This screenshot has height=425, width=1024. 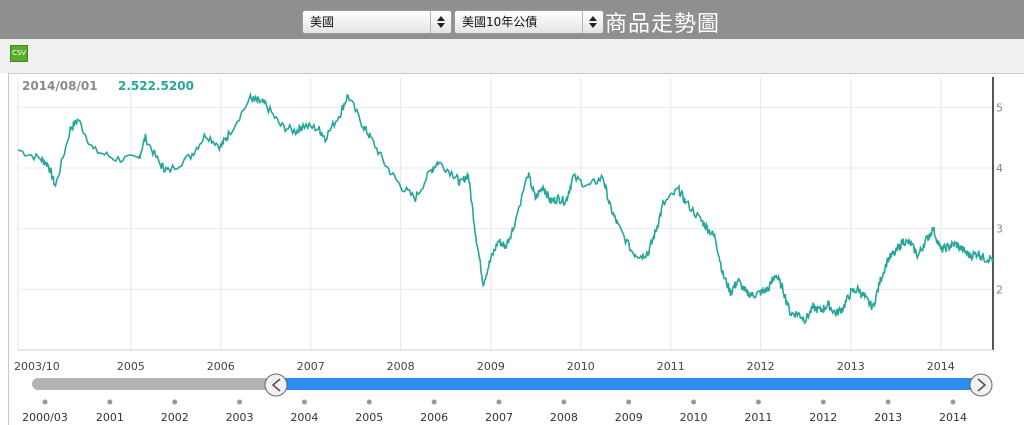 I want to click on readout-date: 2014/08/01, so click(x=60, y=86).